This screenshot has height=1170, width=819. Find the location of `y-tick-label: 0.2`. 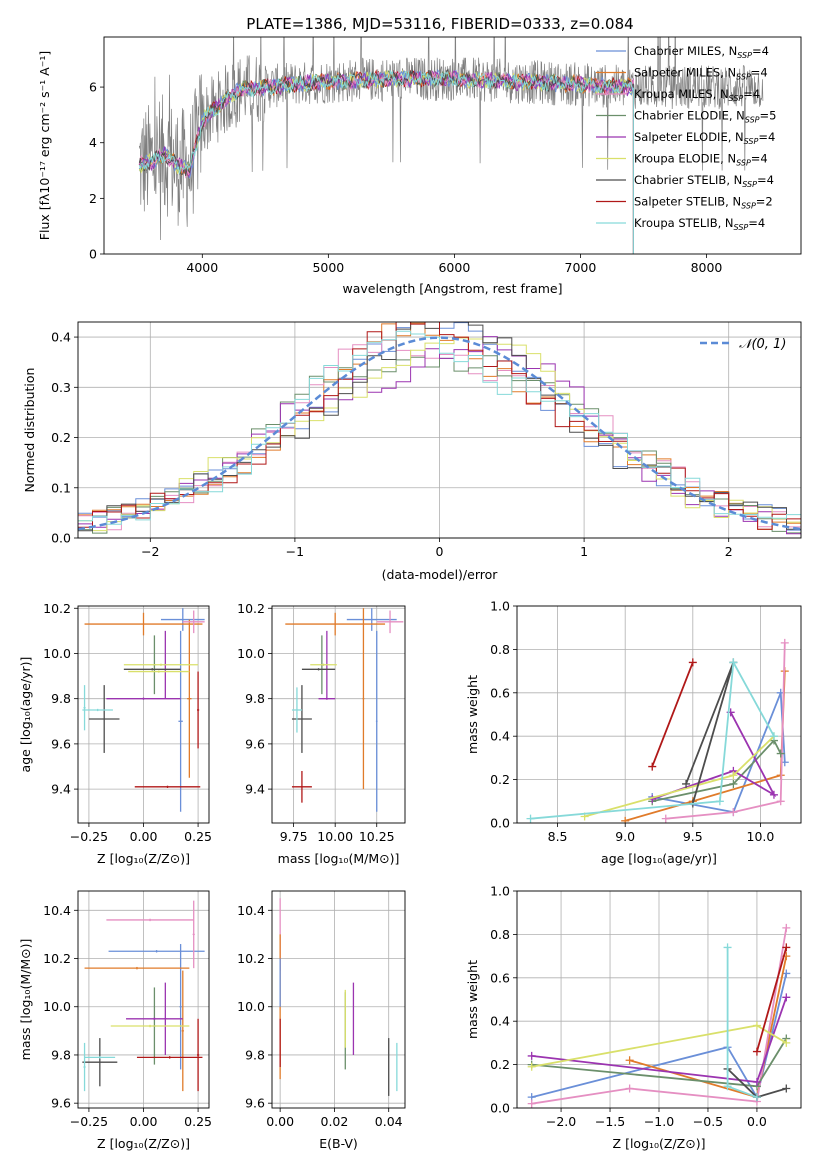

y-tick-label: 0.2 is located at coordinates (500, 1064).